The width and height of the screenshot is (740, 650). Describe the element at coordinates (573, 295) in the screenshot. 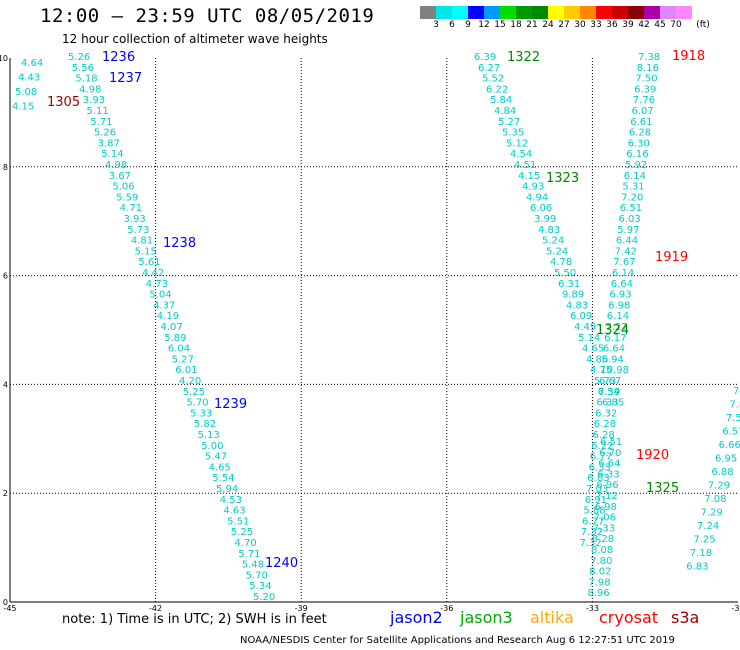

I see `track-value: 9.89` at that location.